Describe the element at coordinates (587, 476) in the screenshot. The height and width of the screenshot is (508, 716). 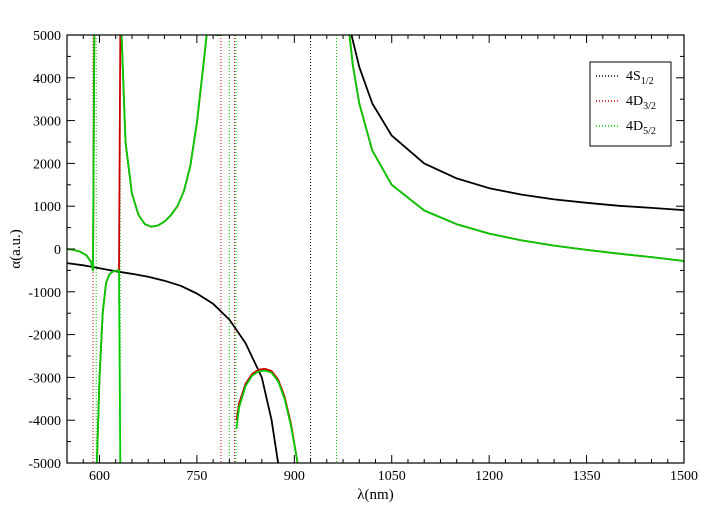
I see `x-tick-label: 1350` at that location.